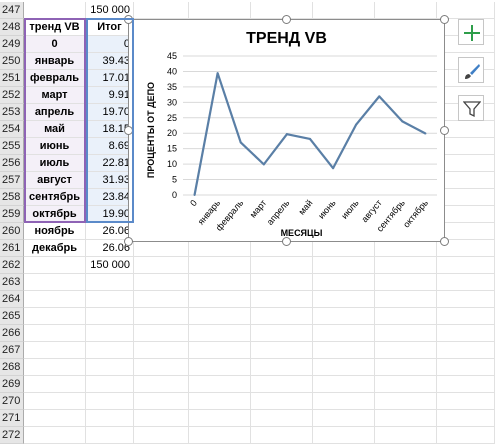  Describe the element at coordinates (110, 78) in the screenshot. I see `cell-b: 17.01` at that location.